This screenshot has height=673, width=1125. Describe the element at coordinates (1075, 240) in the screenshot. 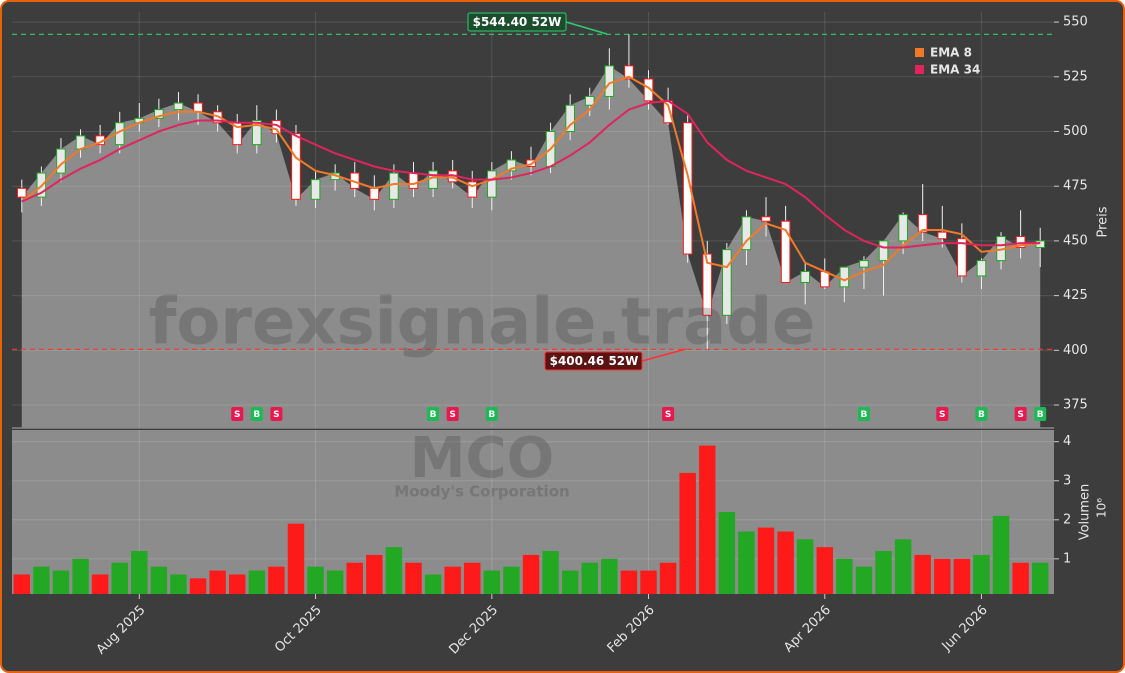

I see `y-tick-label: 450` at that location.